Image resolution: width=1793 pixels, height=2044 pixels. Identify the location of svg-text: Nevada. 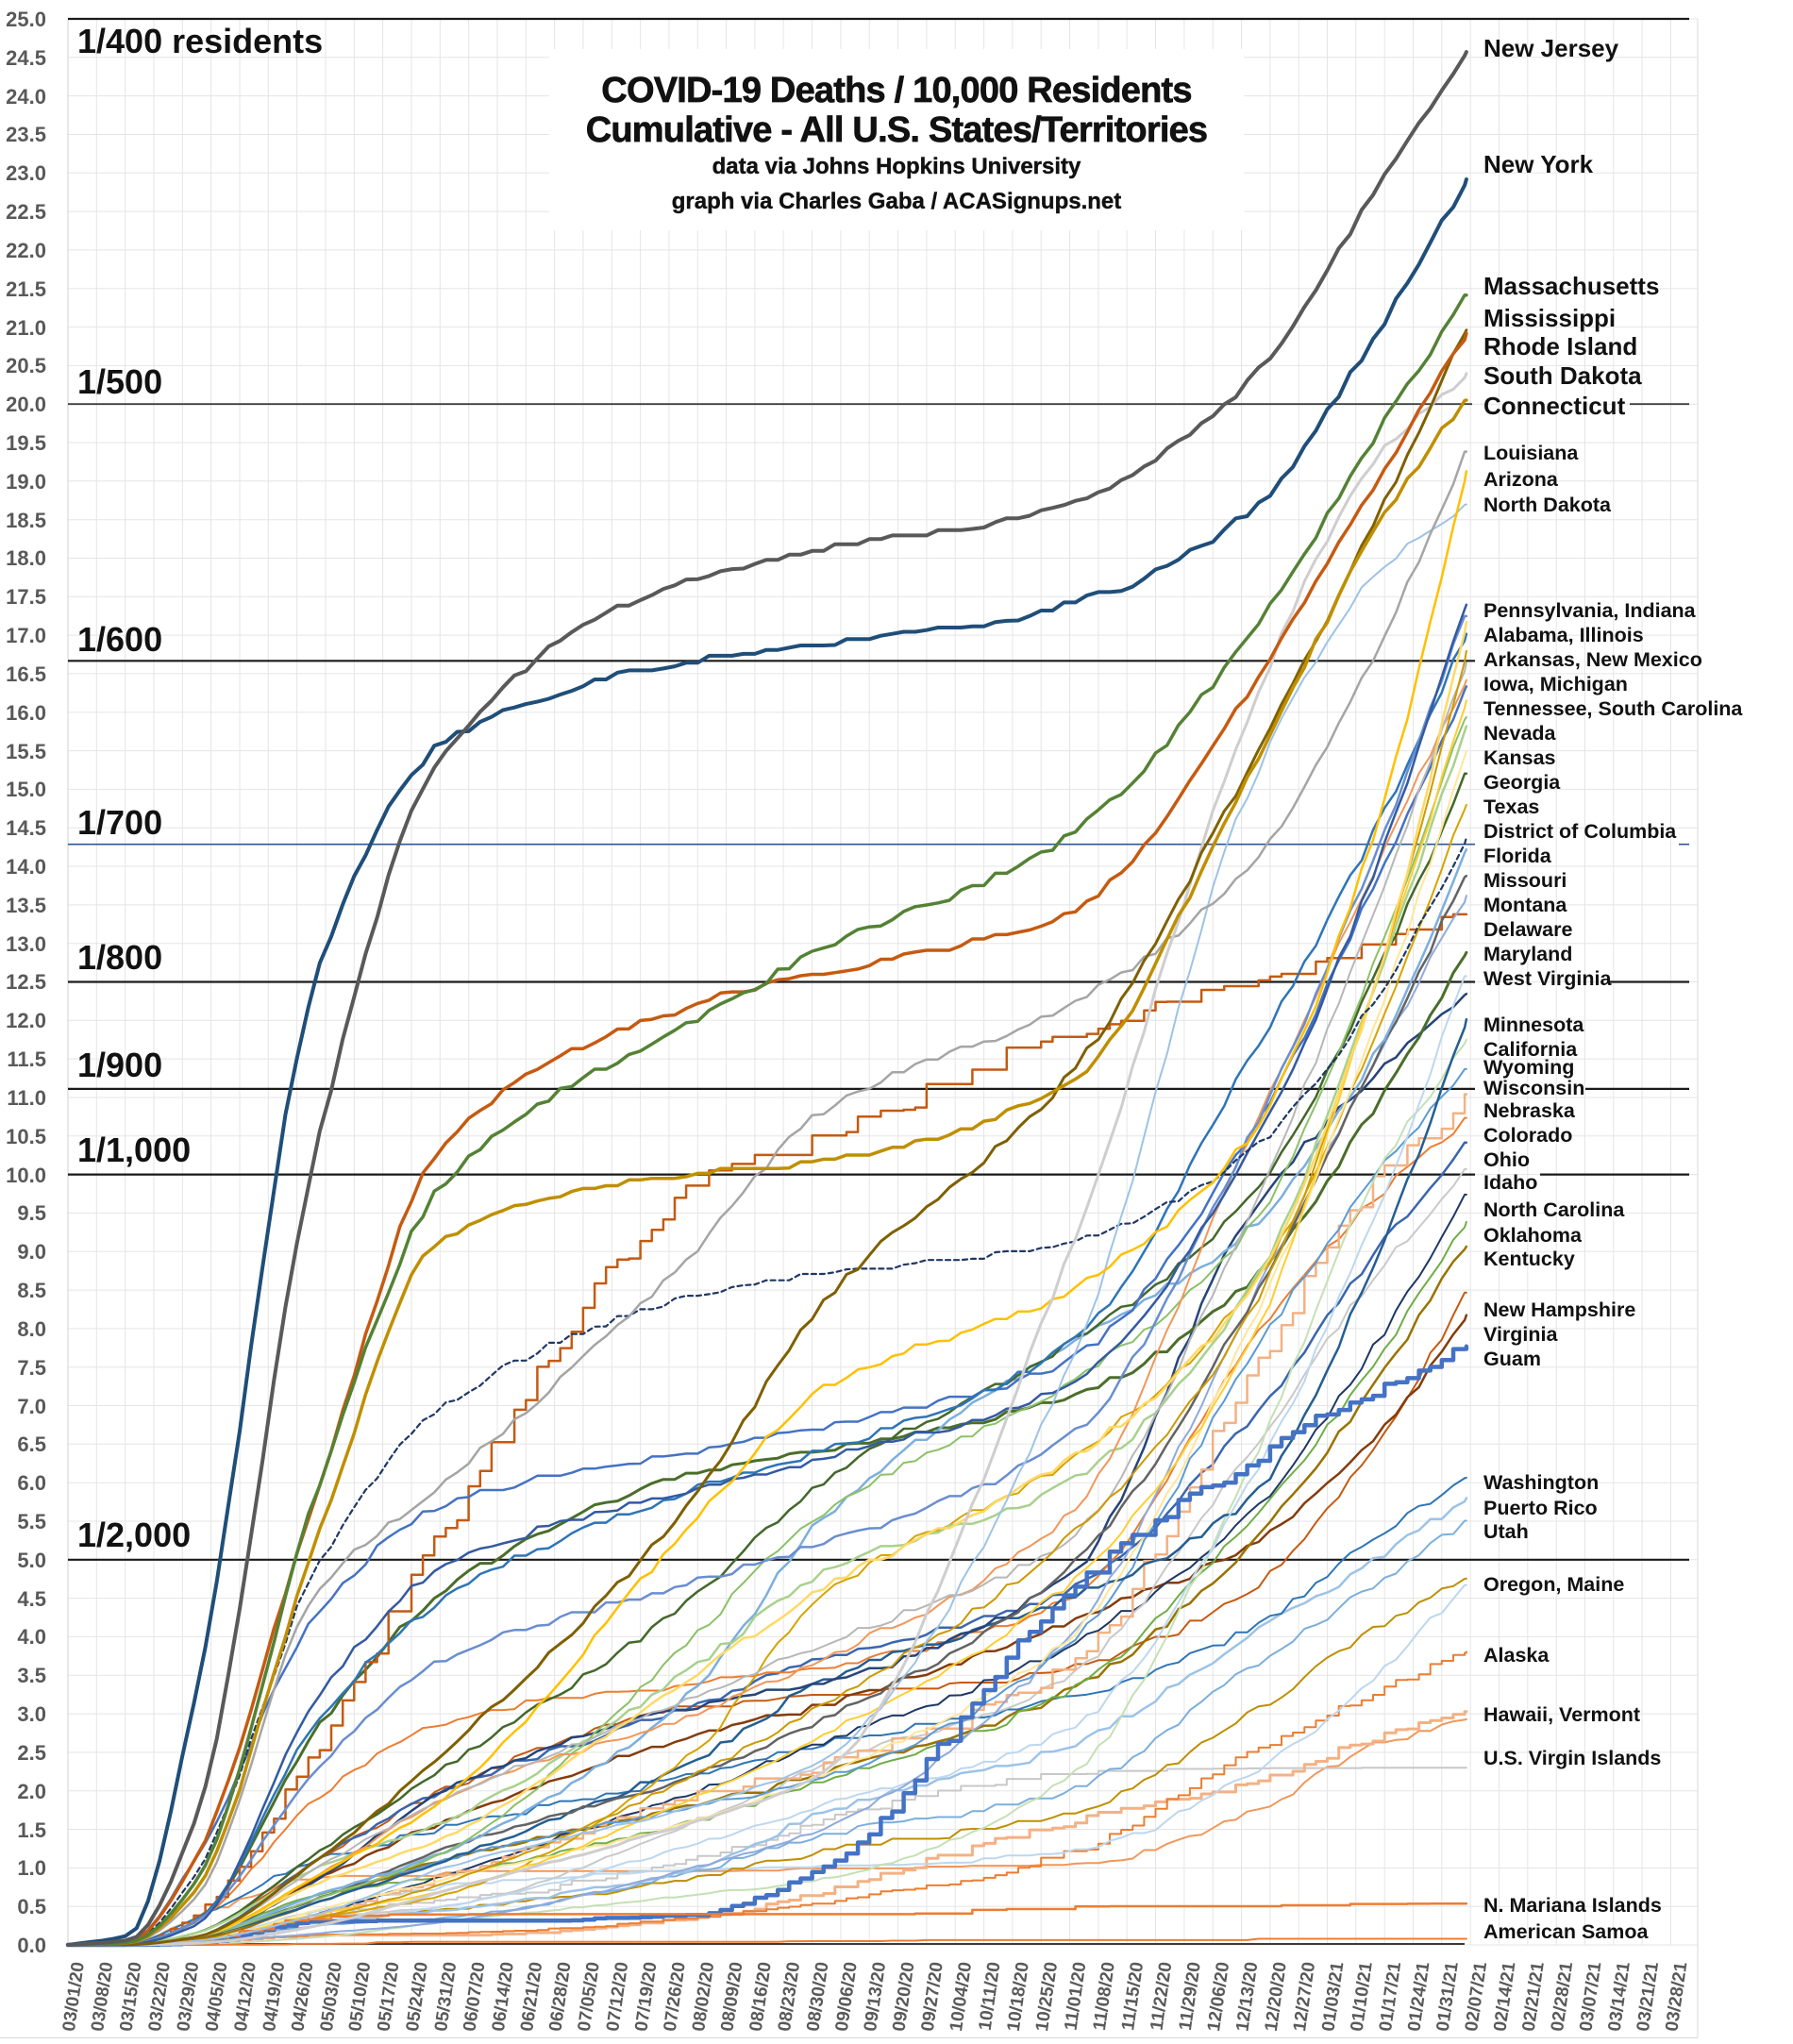
(1520, 733).